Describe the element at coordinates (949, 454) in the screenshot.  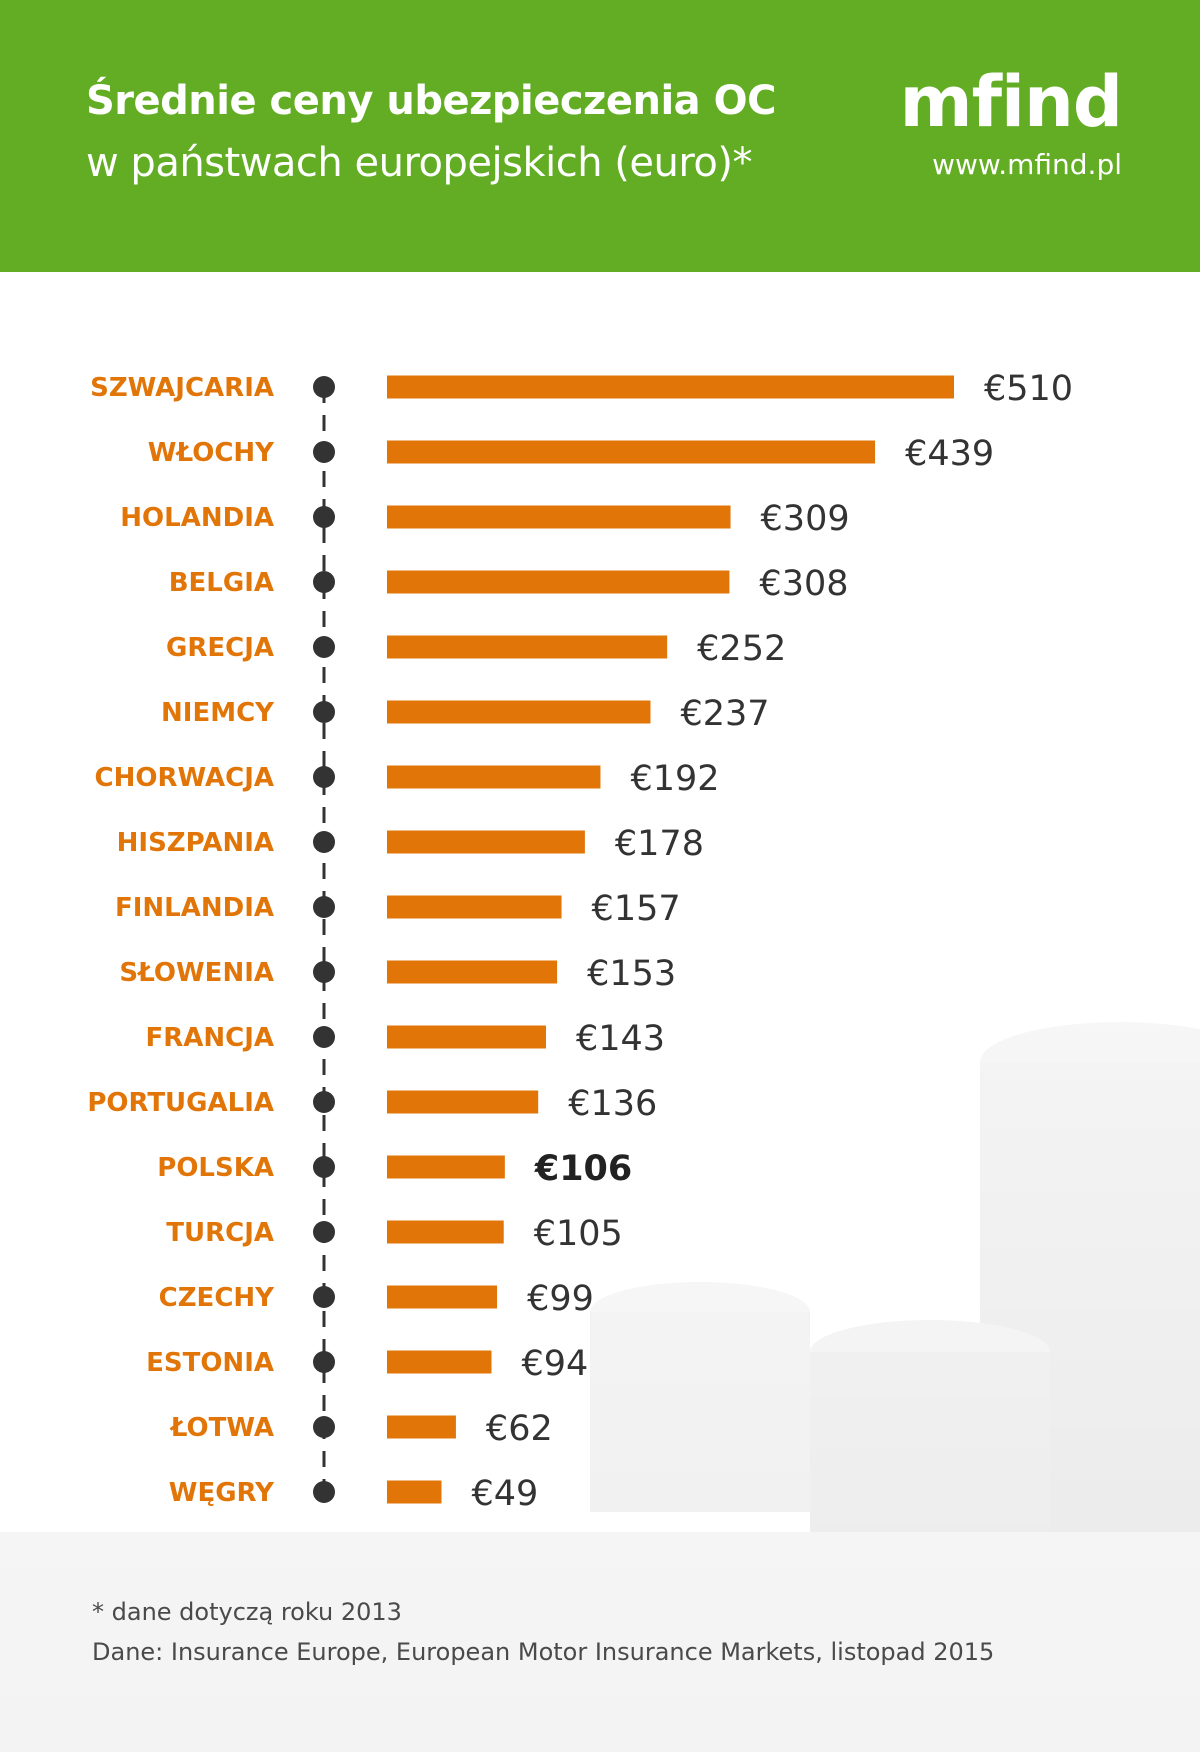
I see `value-label: €439` at that location.